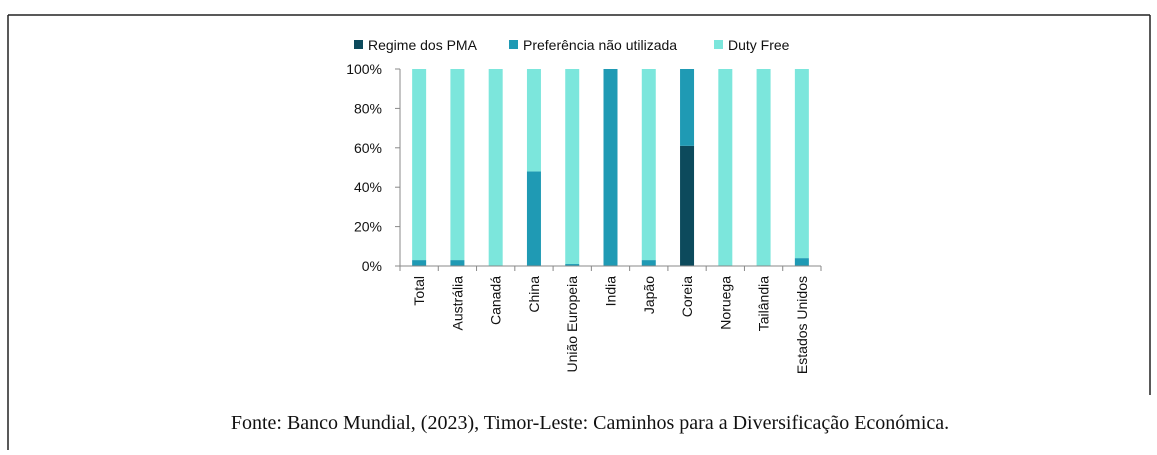 The width and height of the screenshot is (1157, 455). What do you see at coordinates (534, 294) in the screenshot?
I see `x-tick-label: China` at bounding box center [534, 294].